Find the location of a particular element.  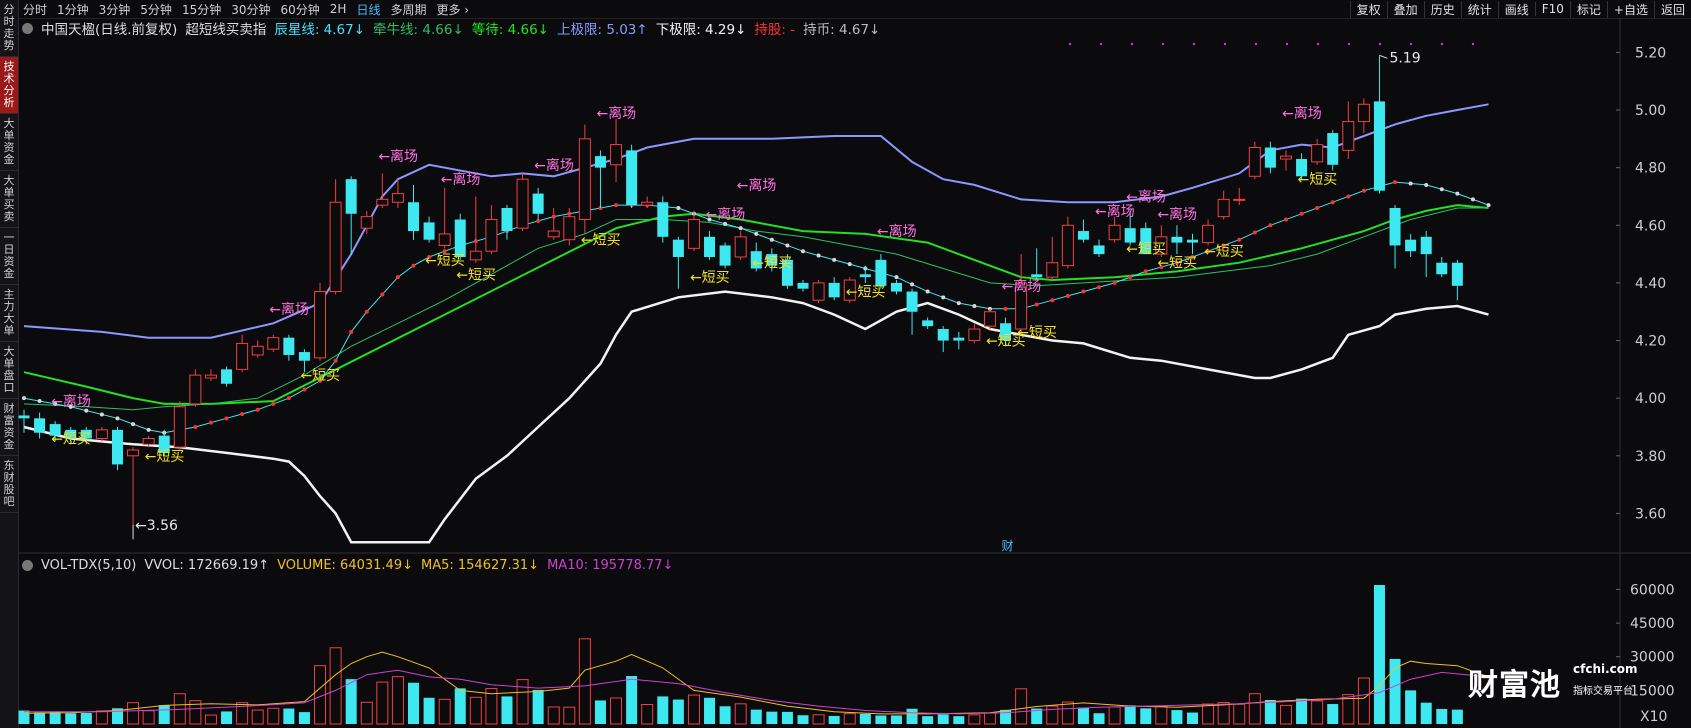

stock-title: 中国天楹(日线.前复权) is located at coordinates (109, 30).